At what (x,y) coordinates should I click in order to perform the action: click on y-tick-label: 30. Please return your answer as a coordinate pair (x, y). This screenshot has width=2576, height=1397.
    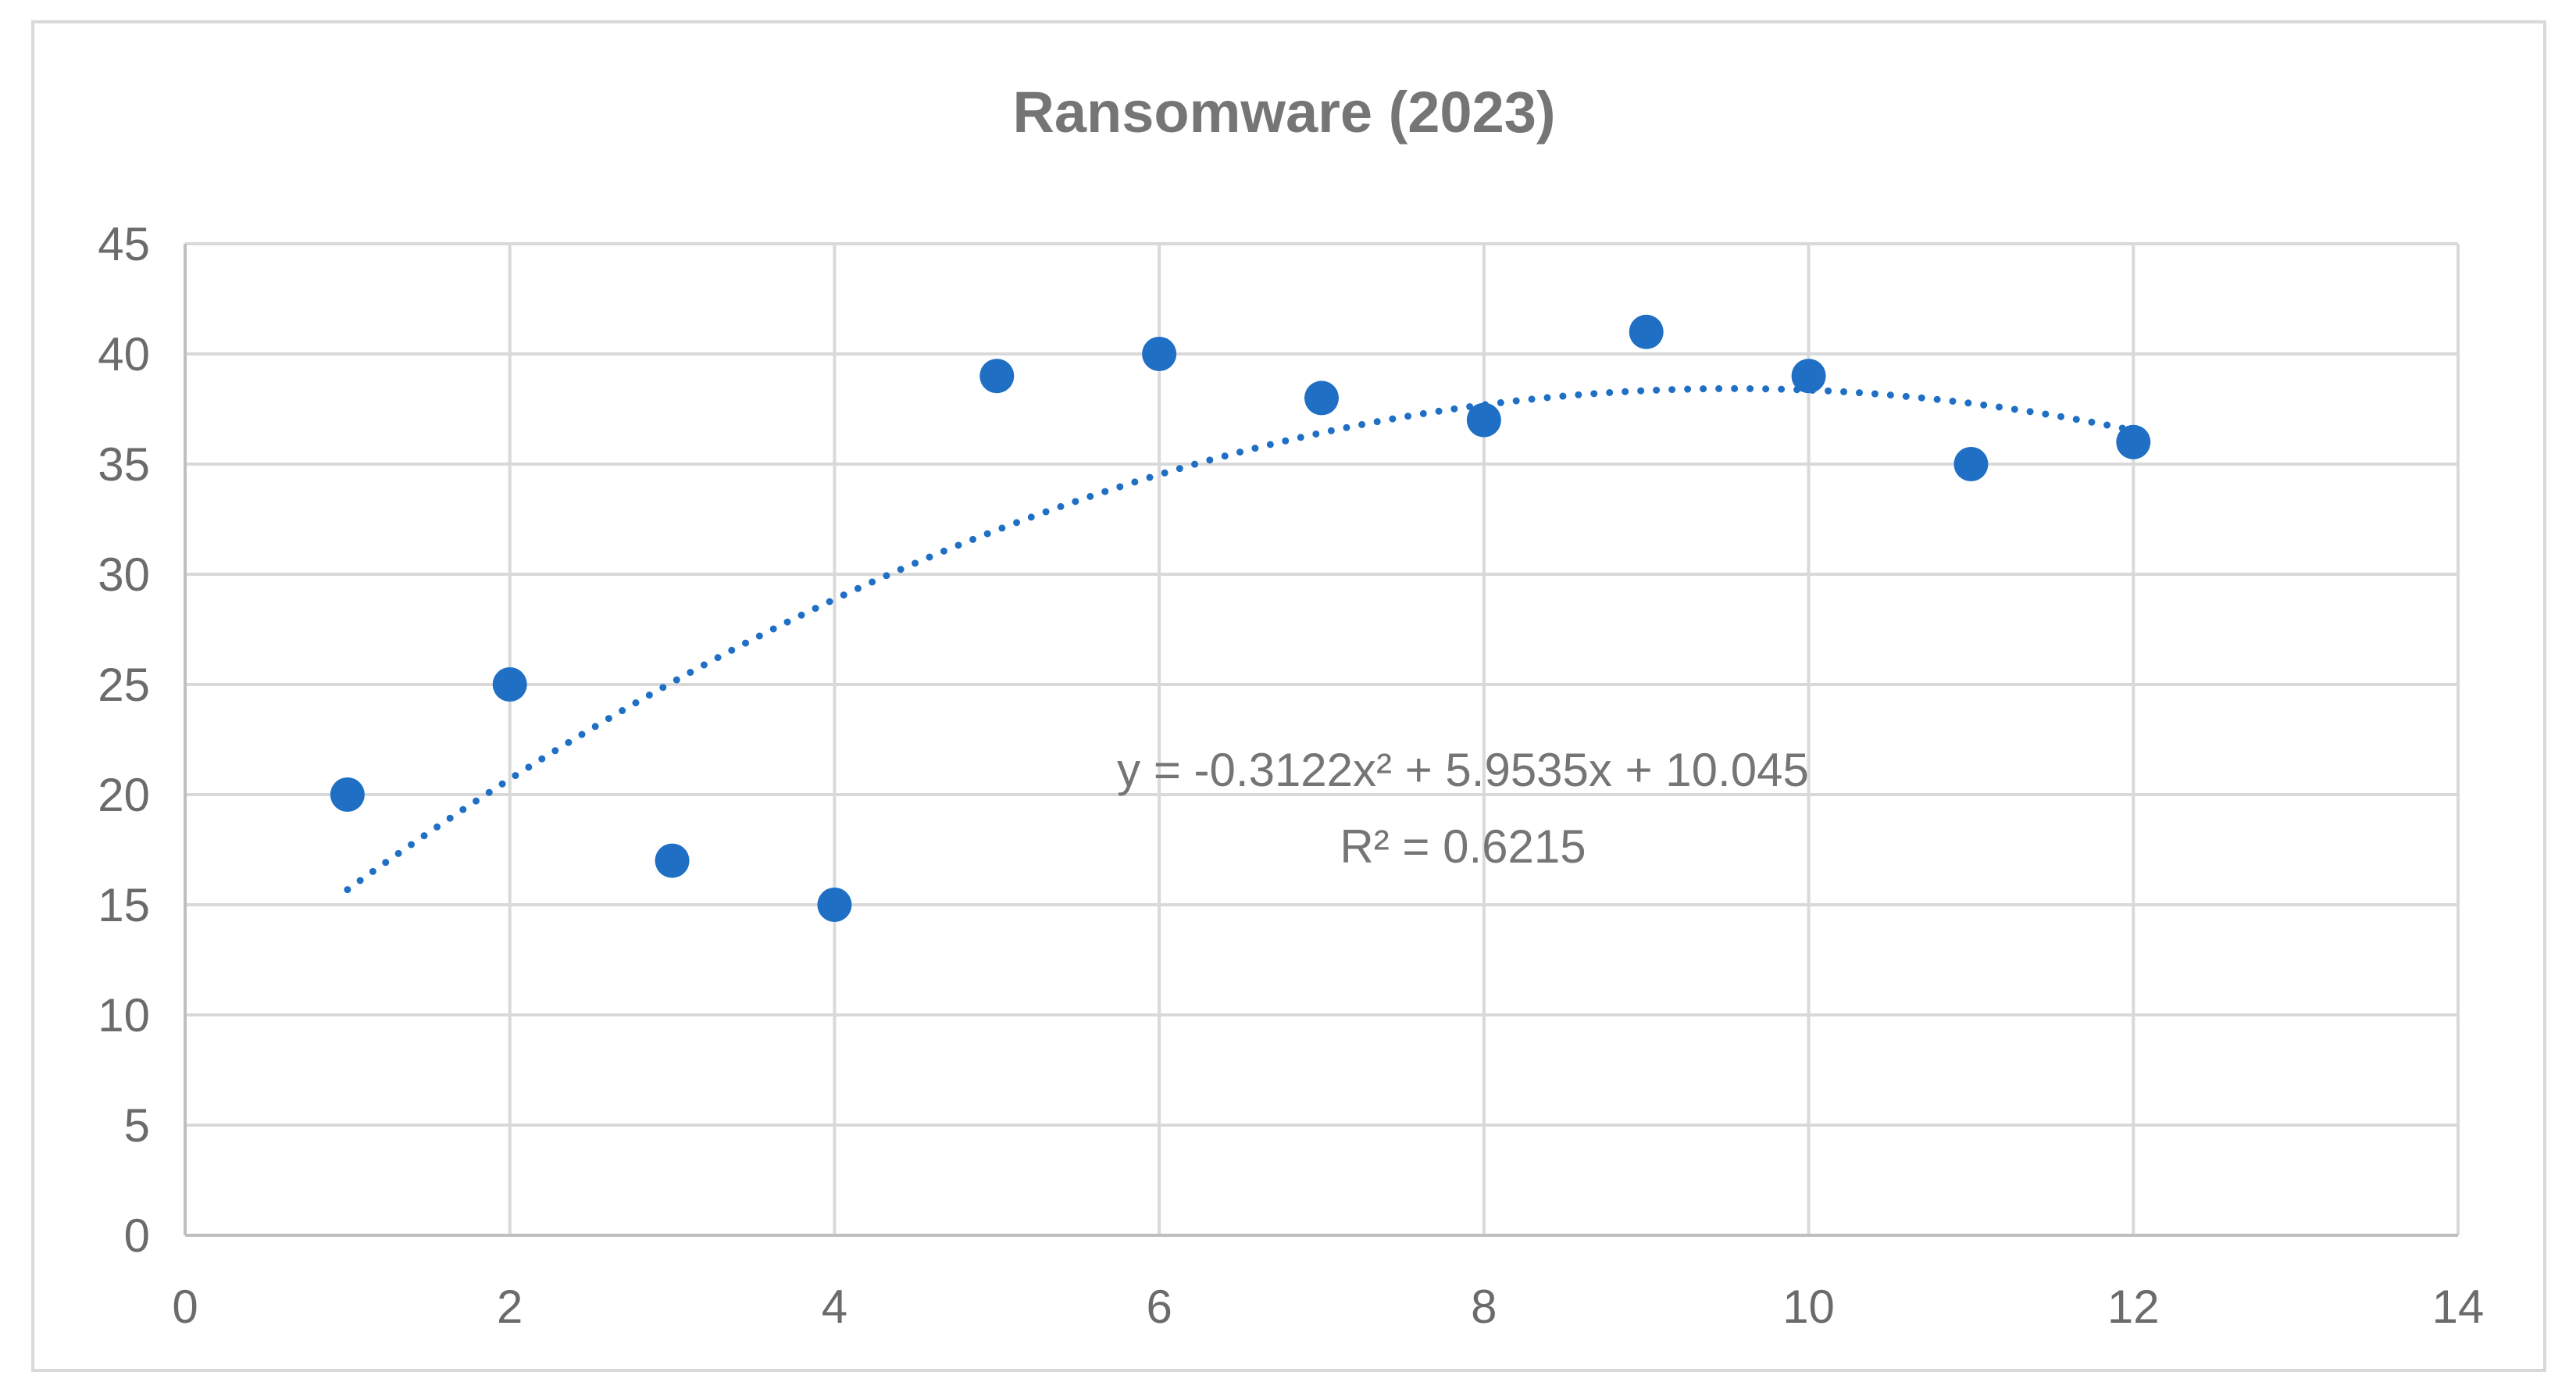
    Looking at the image, I should click on (124, 574).